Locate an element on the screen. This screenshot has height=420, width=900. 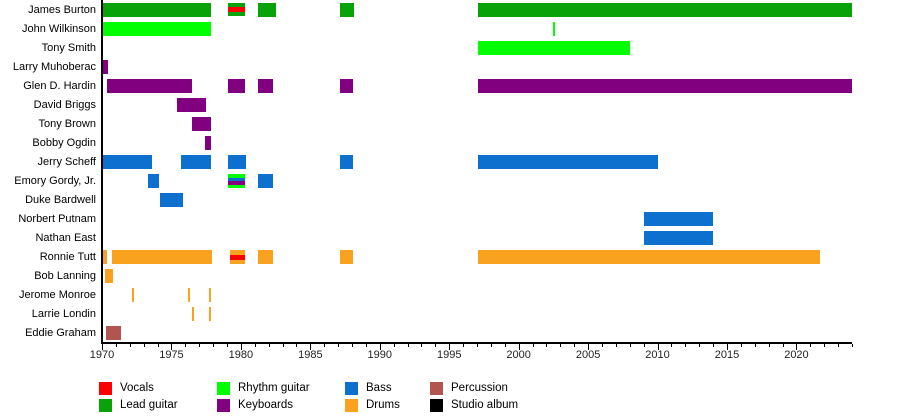
role-stripe-vocals is located at coordinates (237, 9).